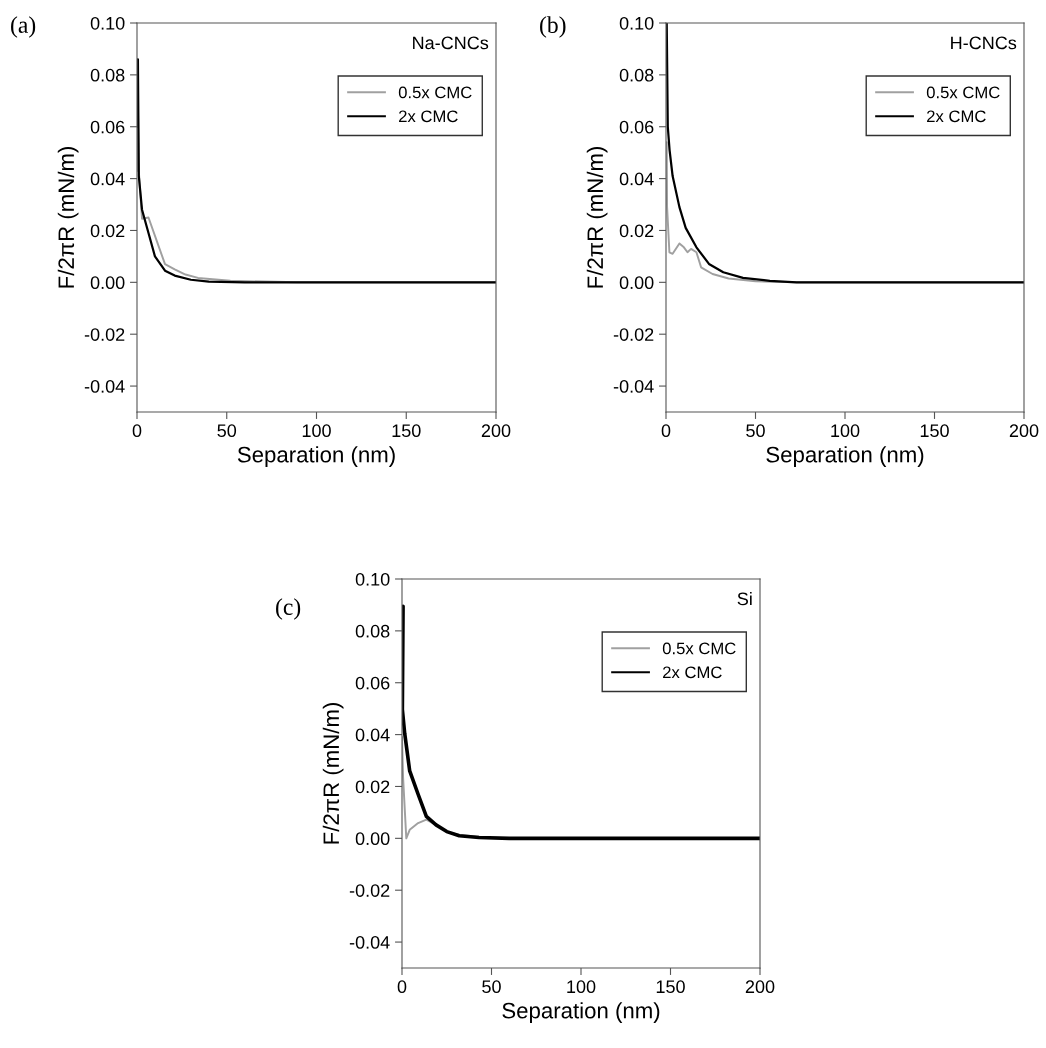  Describe the element at coordinates (288, 609) in the screenshot. I see `text: (c)` at that location.